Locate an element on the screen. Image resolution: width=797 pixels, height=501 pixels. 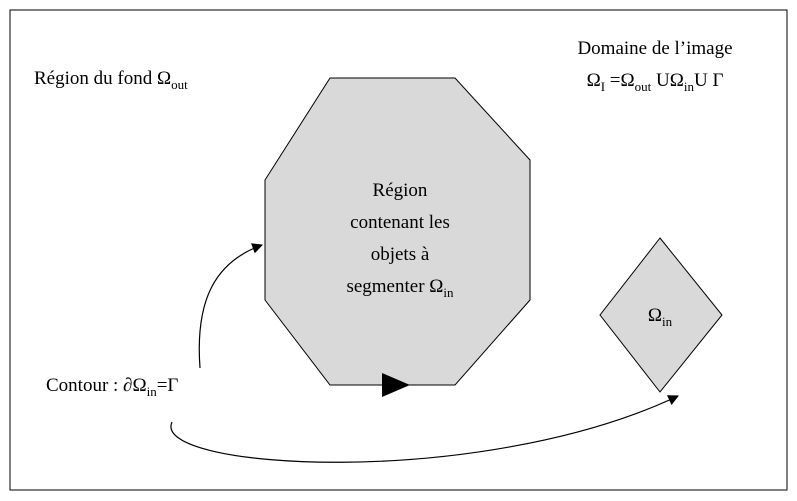
text: UΩ is located at coordinates (667, 80).